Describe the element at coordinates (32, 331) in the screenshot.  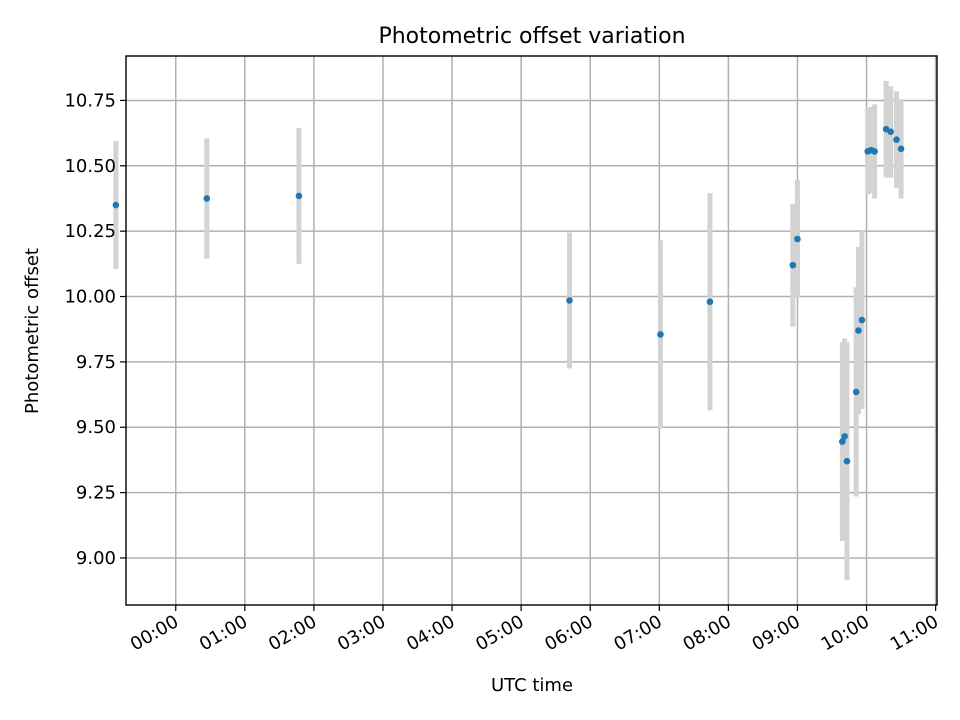
I see `y-axis-label: Photometric offset` at that location.